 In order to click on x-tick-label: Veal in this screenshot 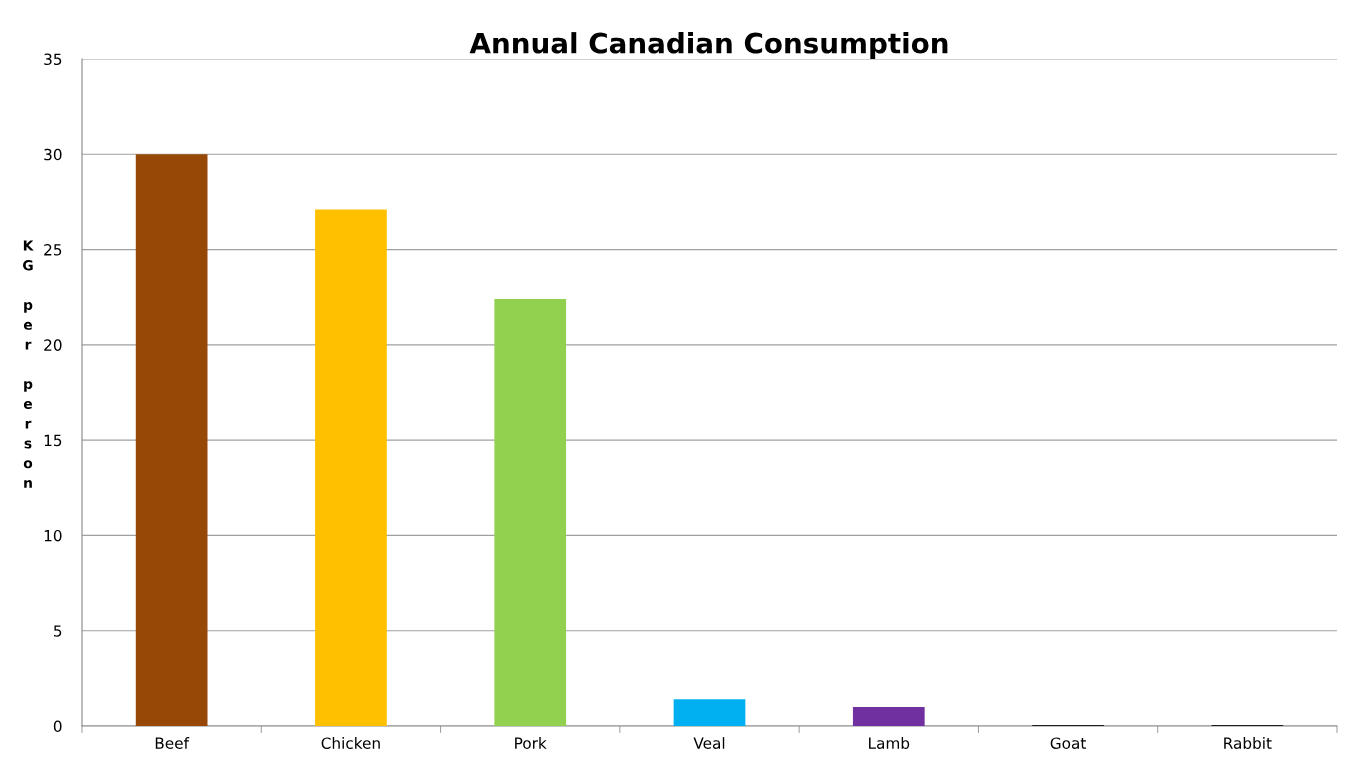, I will do `click(709, 743)`.